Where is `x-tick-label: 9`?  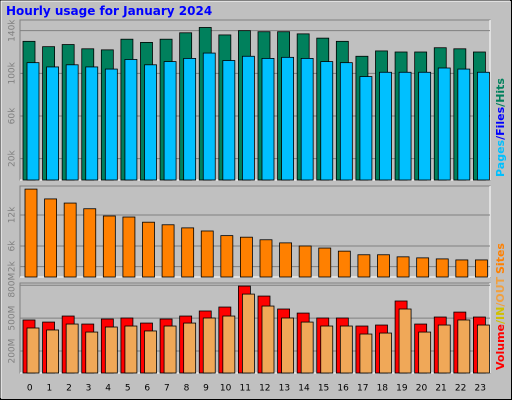 x-tick-label: 9 is located at coordinates (206, 389).